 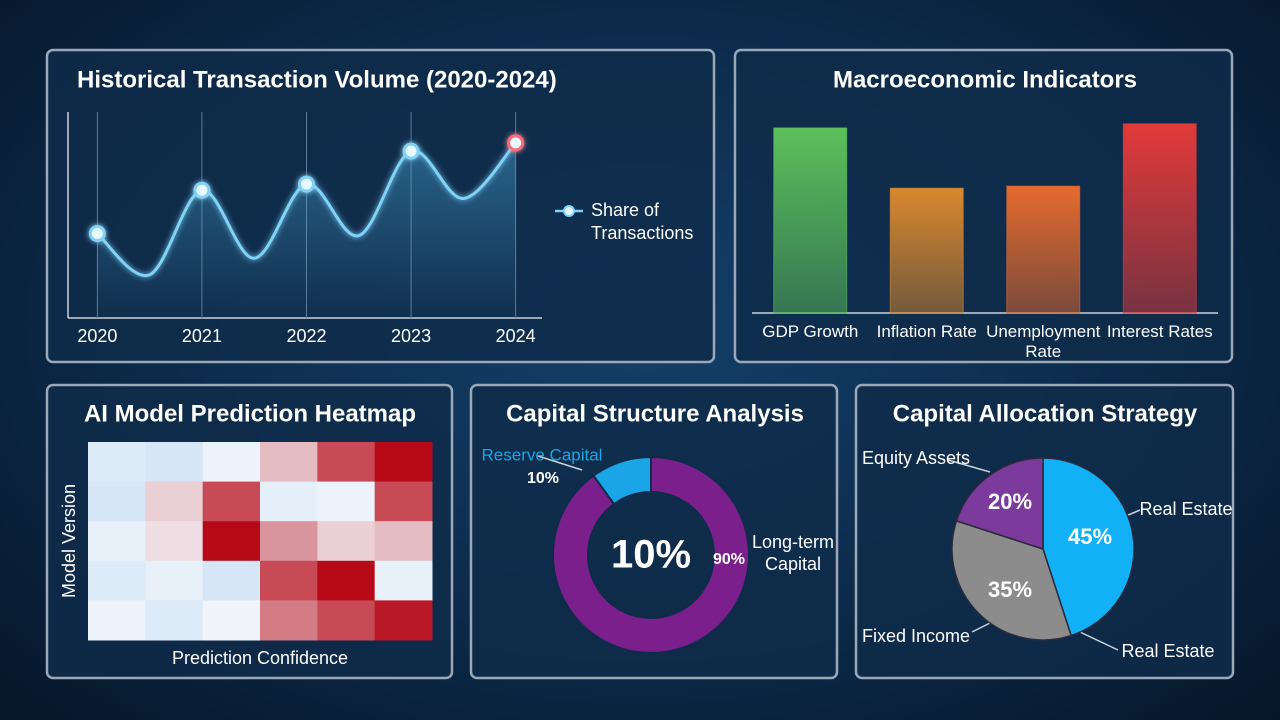 I want to click on category-label: Long-term Capital, so click(x=793, y=553).